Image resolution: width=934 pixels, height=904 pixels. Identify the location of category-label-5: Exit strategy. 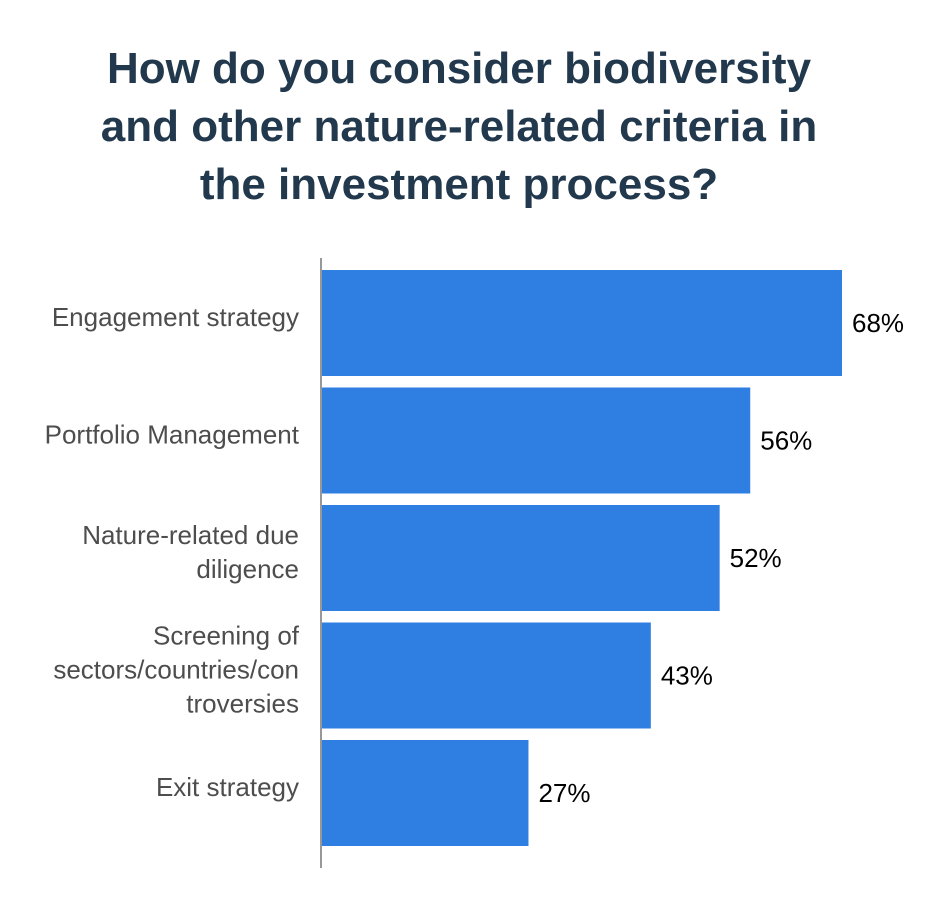
(227, 787).